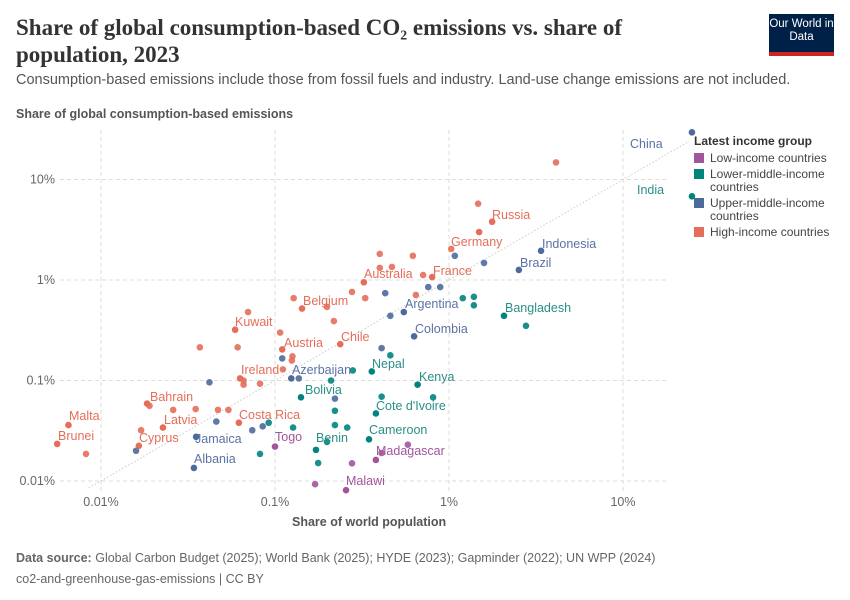 This screenshot has width=850, height=600. I want to click on point-label: Costa Rica, so click(269, 415).